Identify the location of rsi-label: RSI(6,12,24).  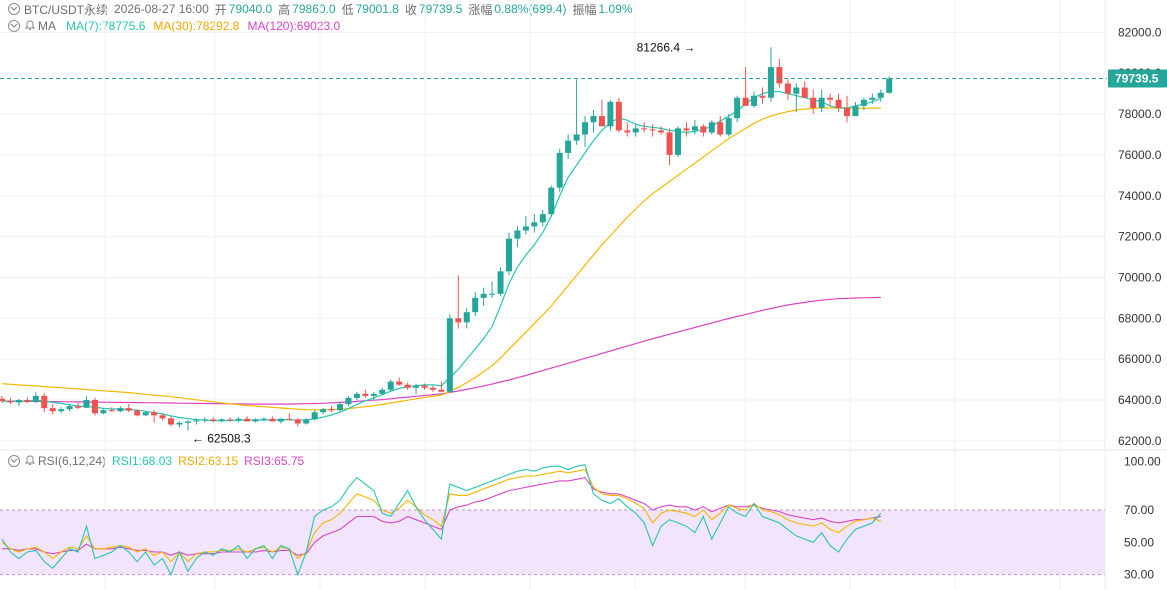
(72, 461).